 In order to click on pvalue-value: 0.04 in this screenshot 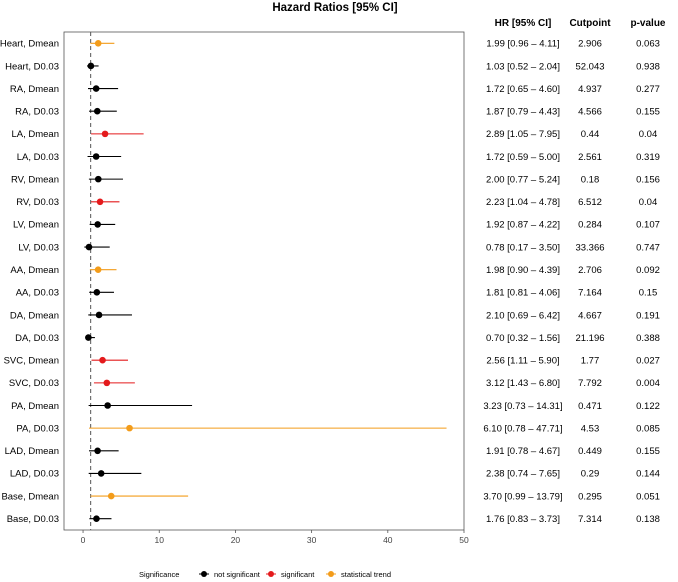, I will do `click(648, 202)`.